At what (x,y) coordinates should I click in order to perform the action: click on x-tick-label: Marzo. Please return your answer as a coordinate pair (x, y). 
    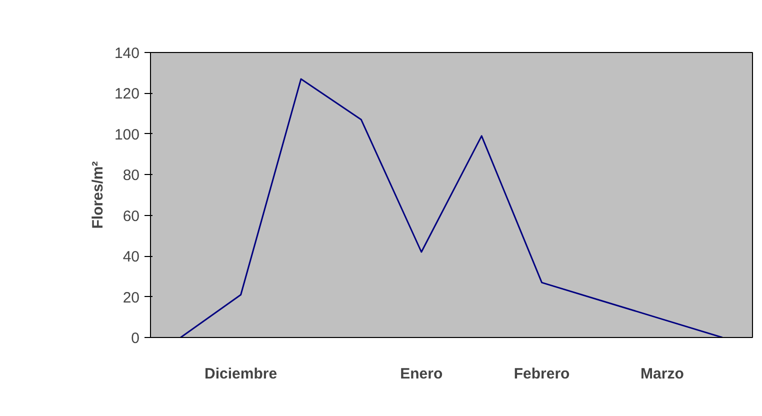
    Looking at the image, I should click on (662, 374).